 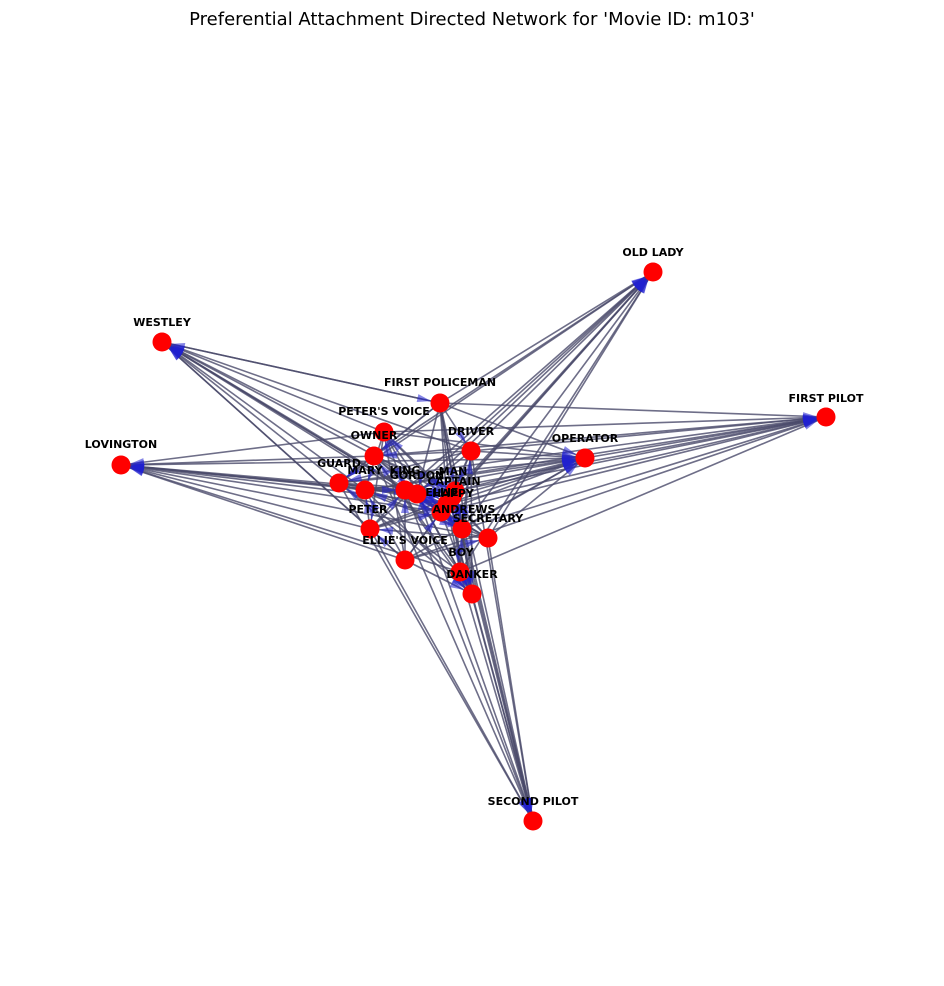 What do you see at coordinates (370, 529) in the screenshot?
I see `node-peter` at bounding box center [370, 529].